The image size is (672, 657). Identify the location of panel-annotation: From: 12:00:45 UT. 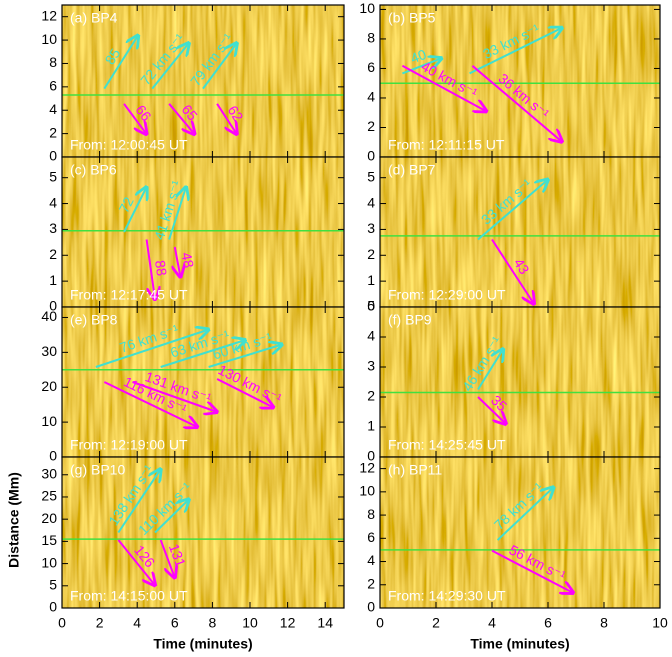
(129, 145).